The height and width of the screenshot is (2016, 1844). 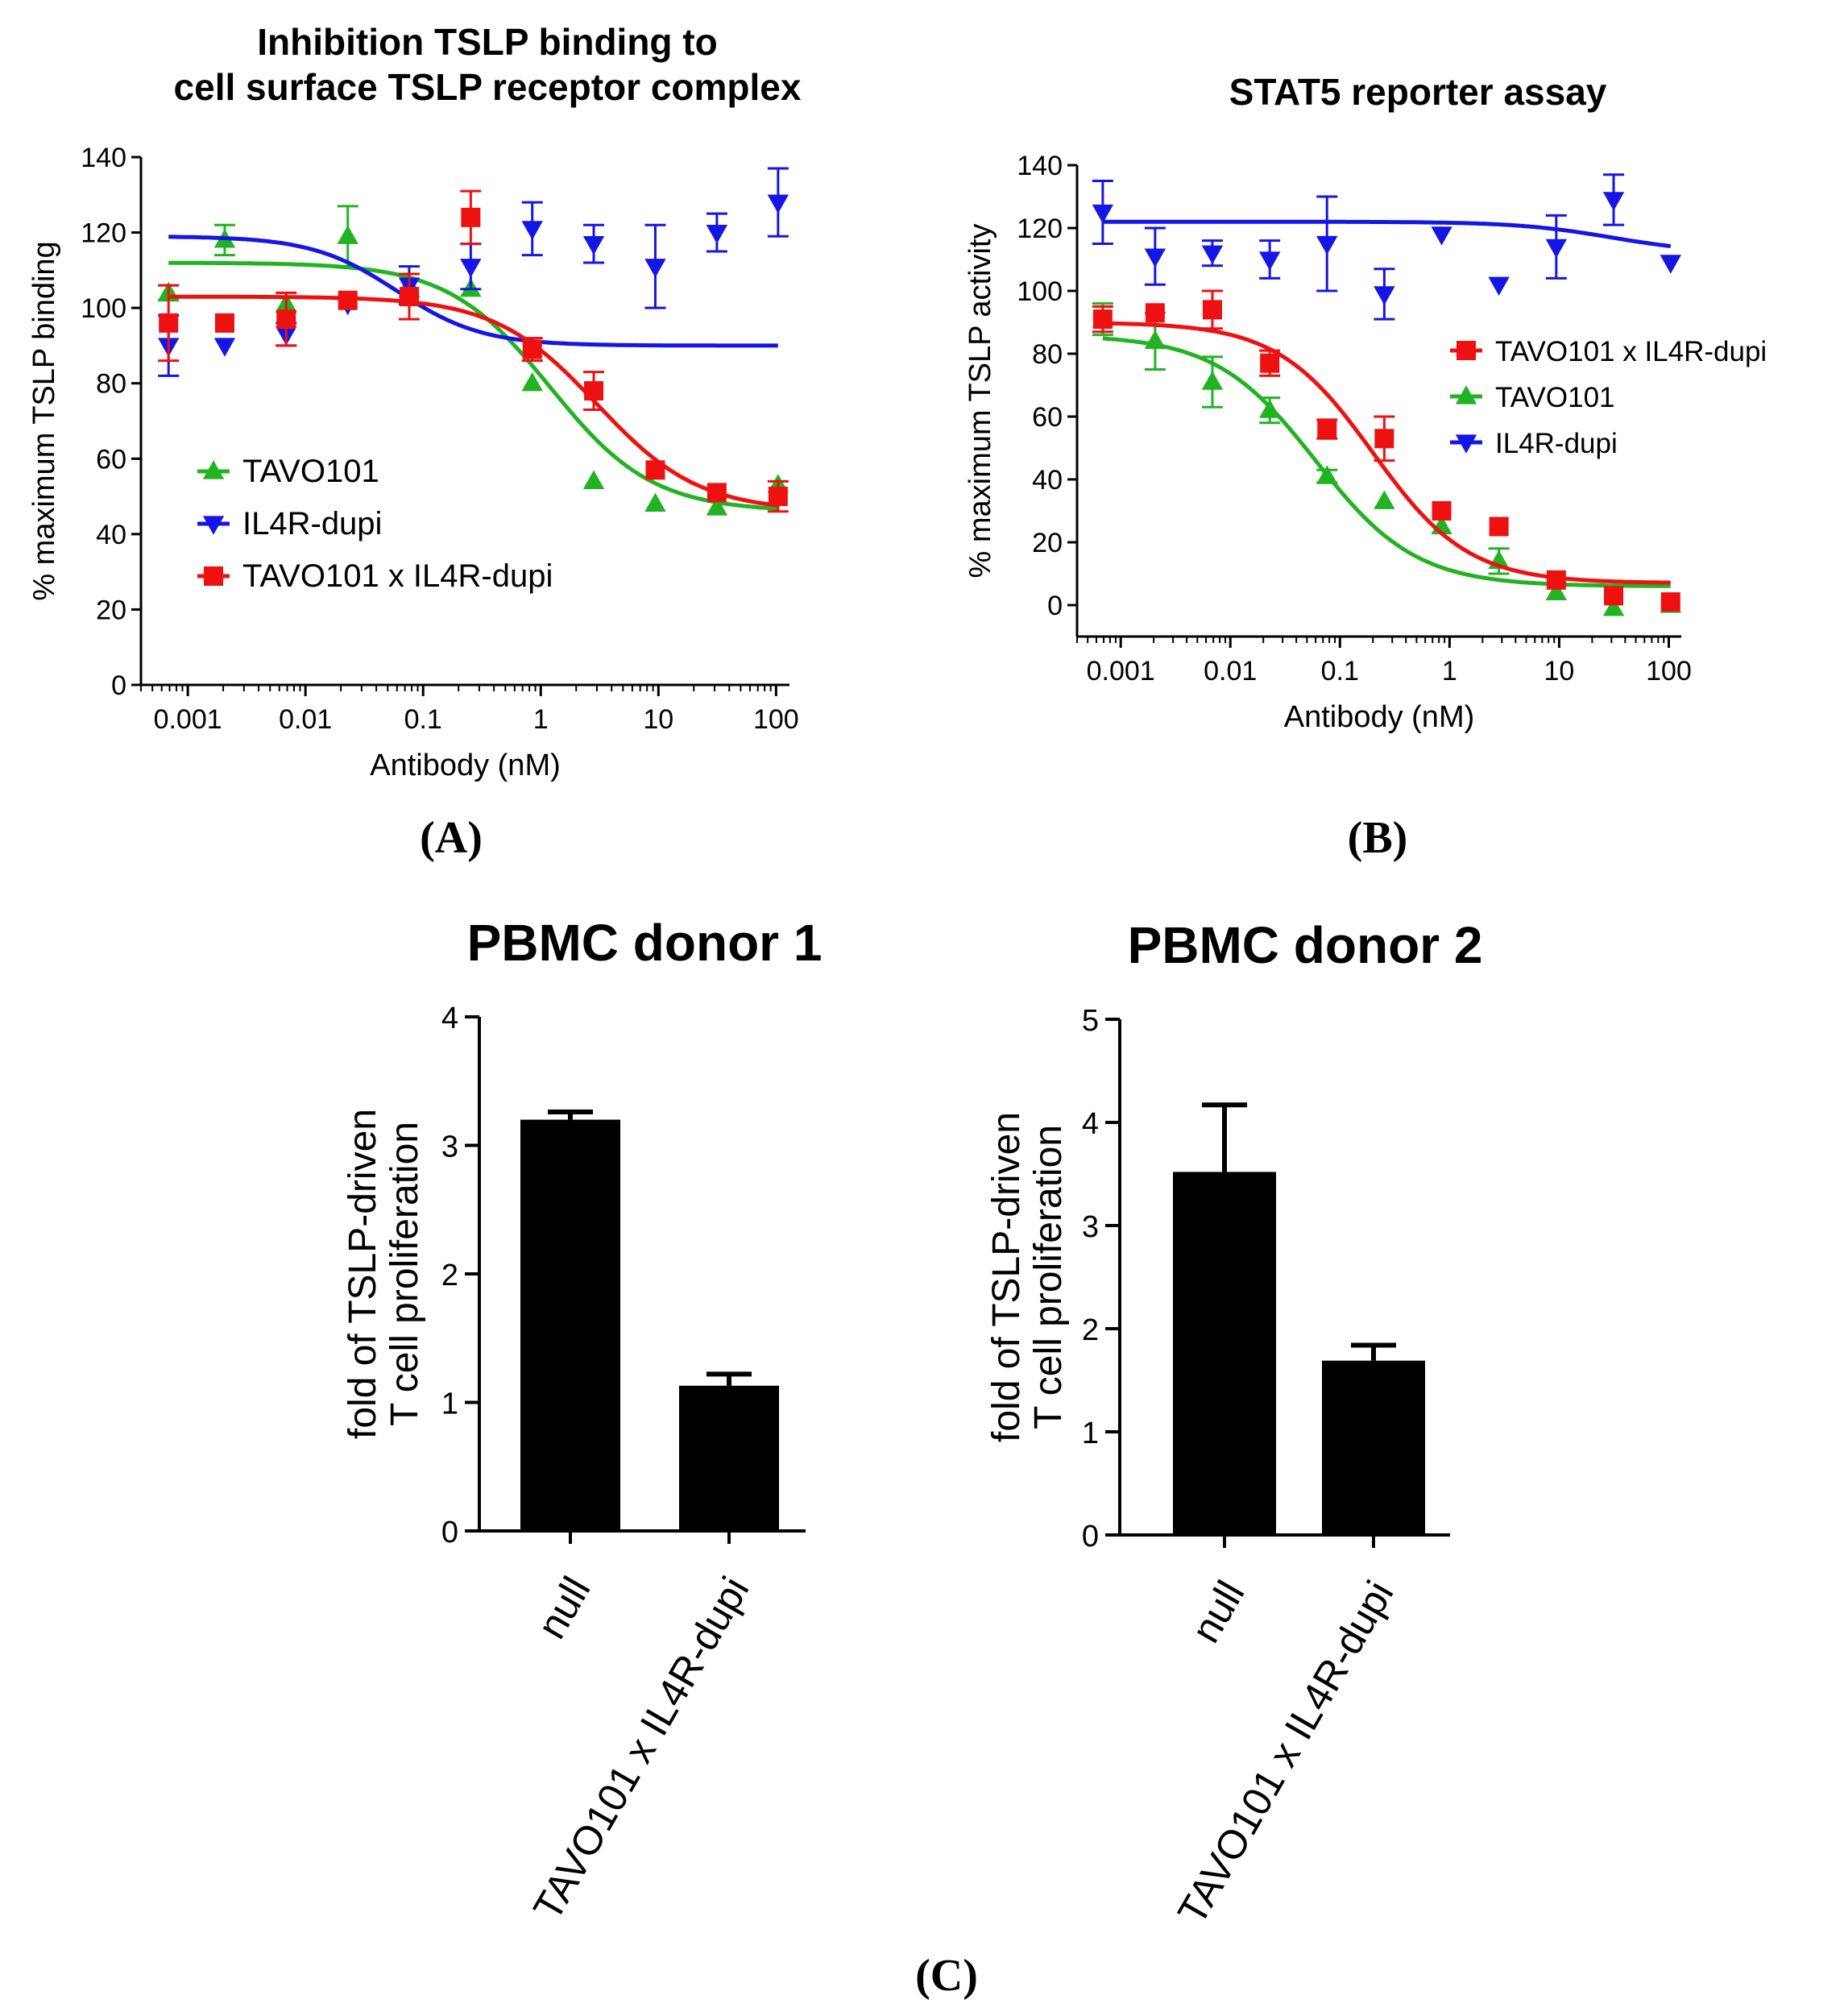 I want to click on bar-null, so click(x=570, y=1325).